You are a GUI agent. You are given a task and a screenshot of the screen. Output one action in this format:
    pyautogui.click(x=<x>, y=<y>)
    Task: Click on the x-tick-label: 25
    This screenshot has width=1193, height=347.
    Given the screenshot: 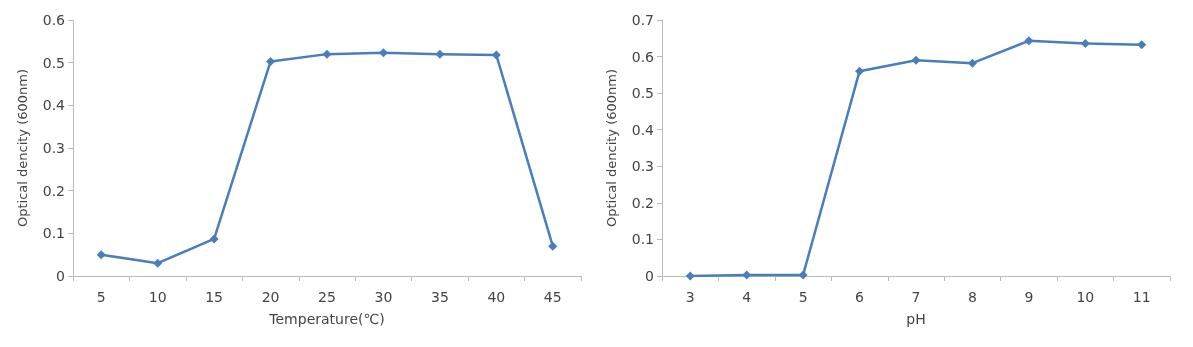 What is the action you would take?
    pyautogui.click(x=327, y=297)
    